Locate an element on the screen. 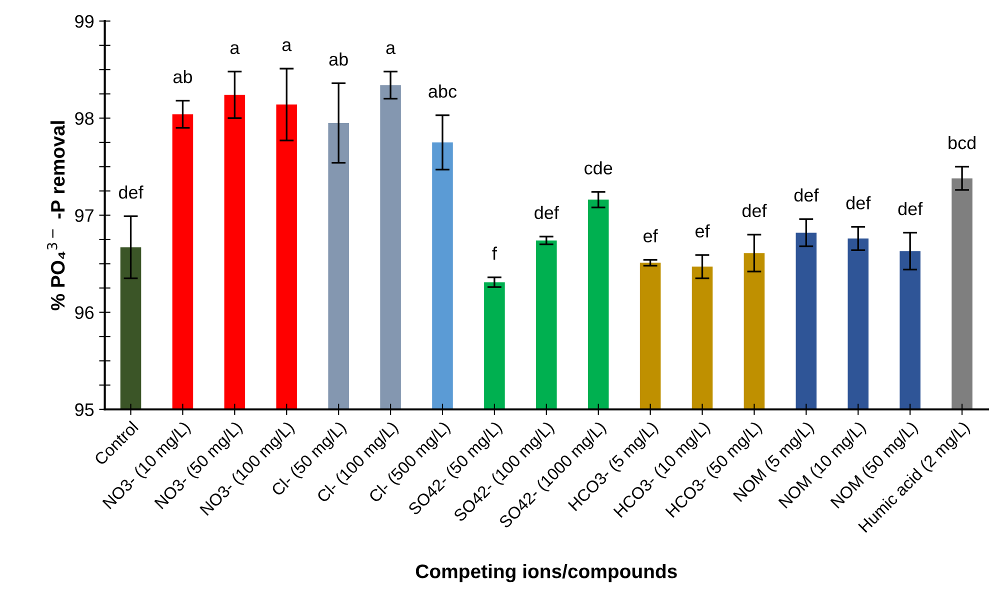 Image resolution: width=998 pixels, height=602 pixels. y-tick-label: 99 is located at coordinates (84, 21).